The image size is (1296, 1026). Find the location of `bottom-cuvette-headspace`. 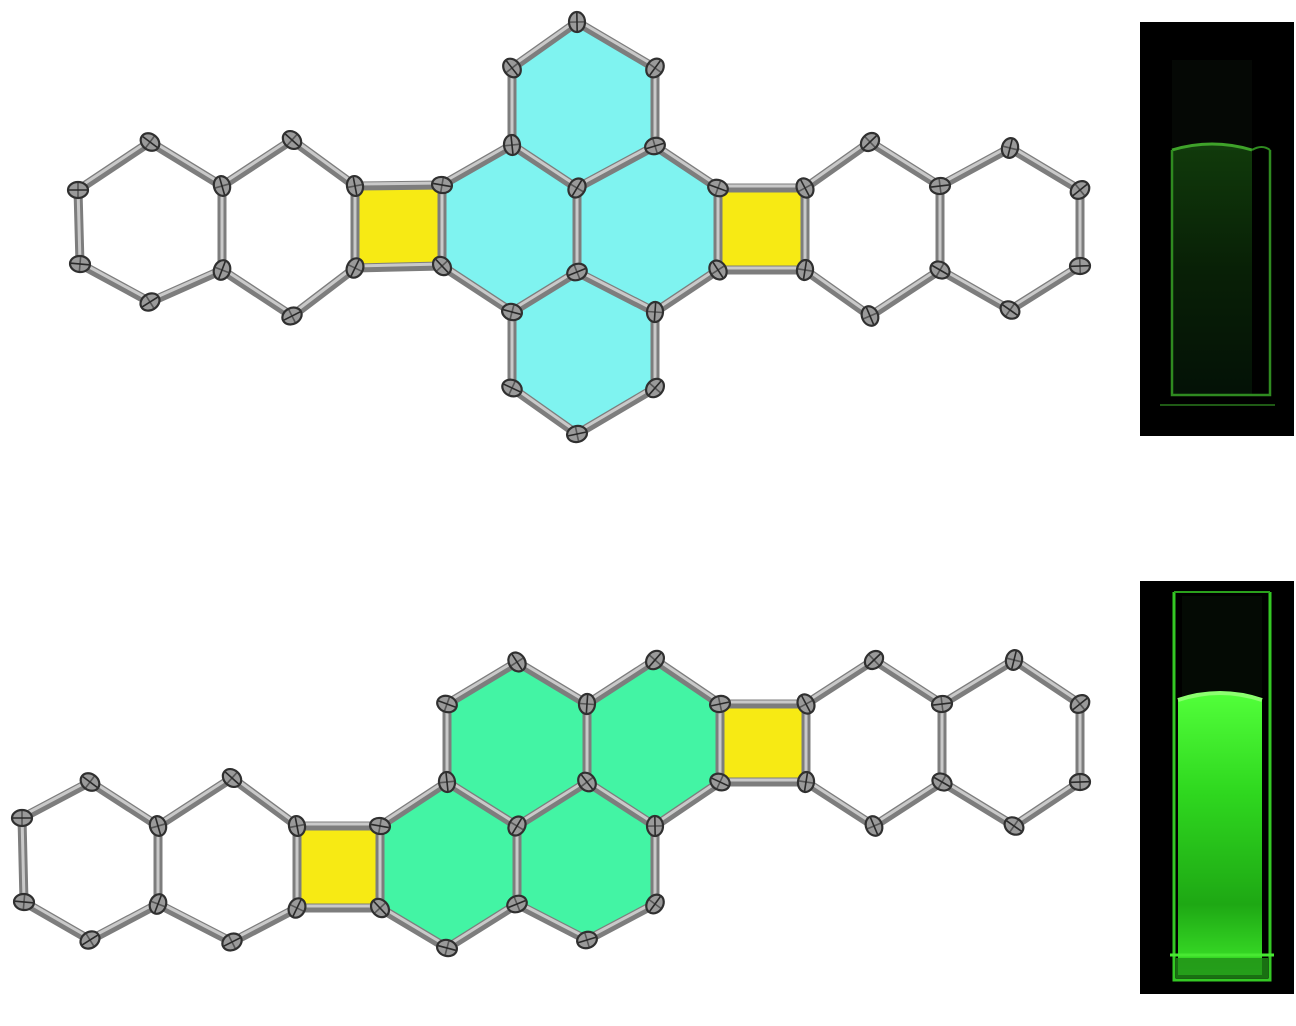

bottom-cuvette-headspace is located at coordinates (1222, 646).